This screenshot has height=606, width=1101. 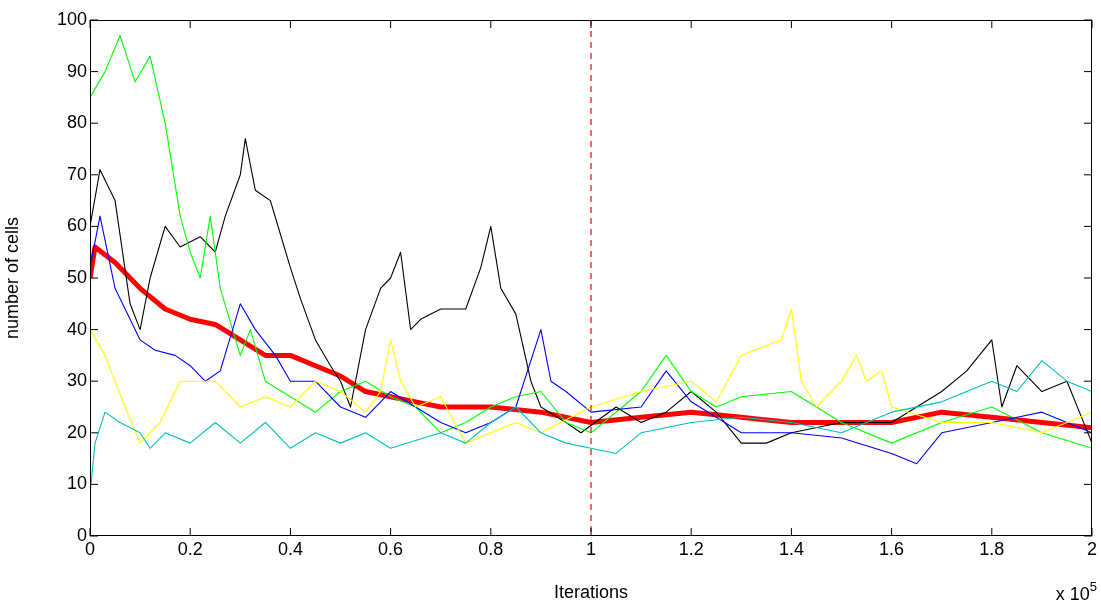 I want to click on y-tick-label: 0, so click(x=81, y=534).